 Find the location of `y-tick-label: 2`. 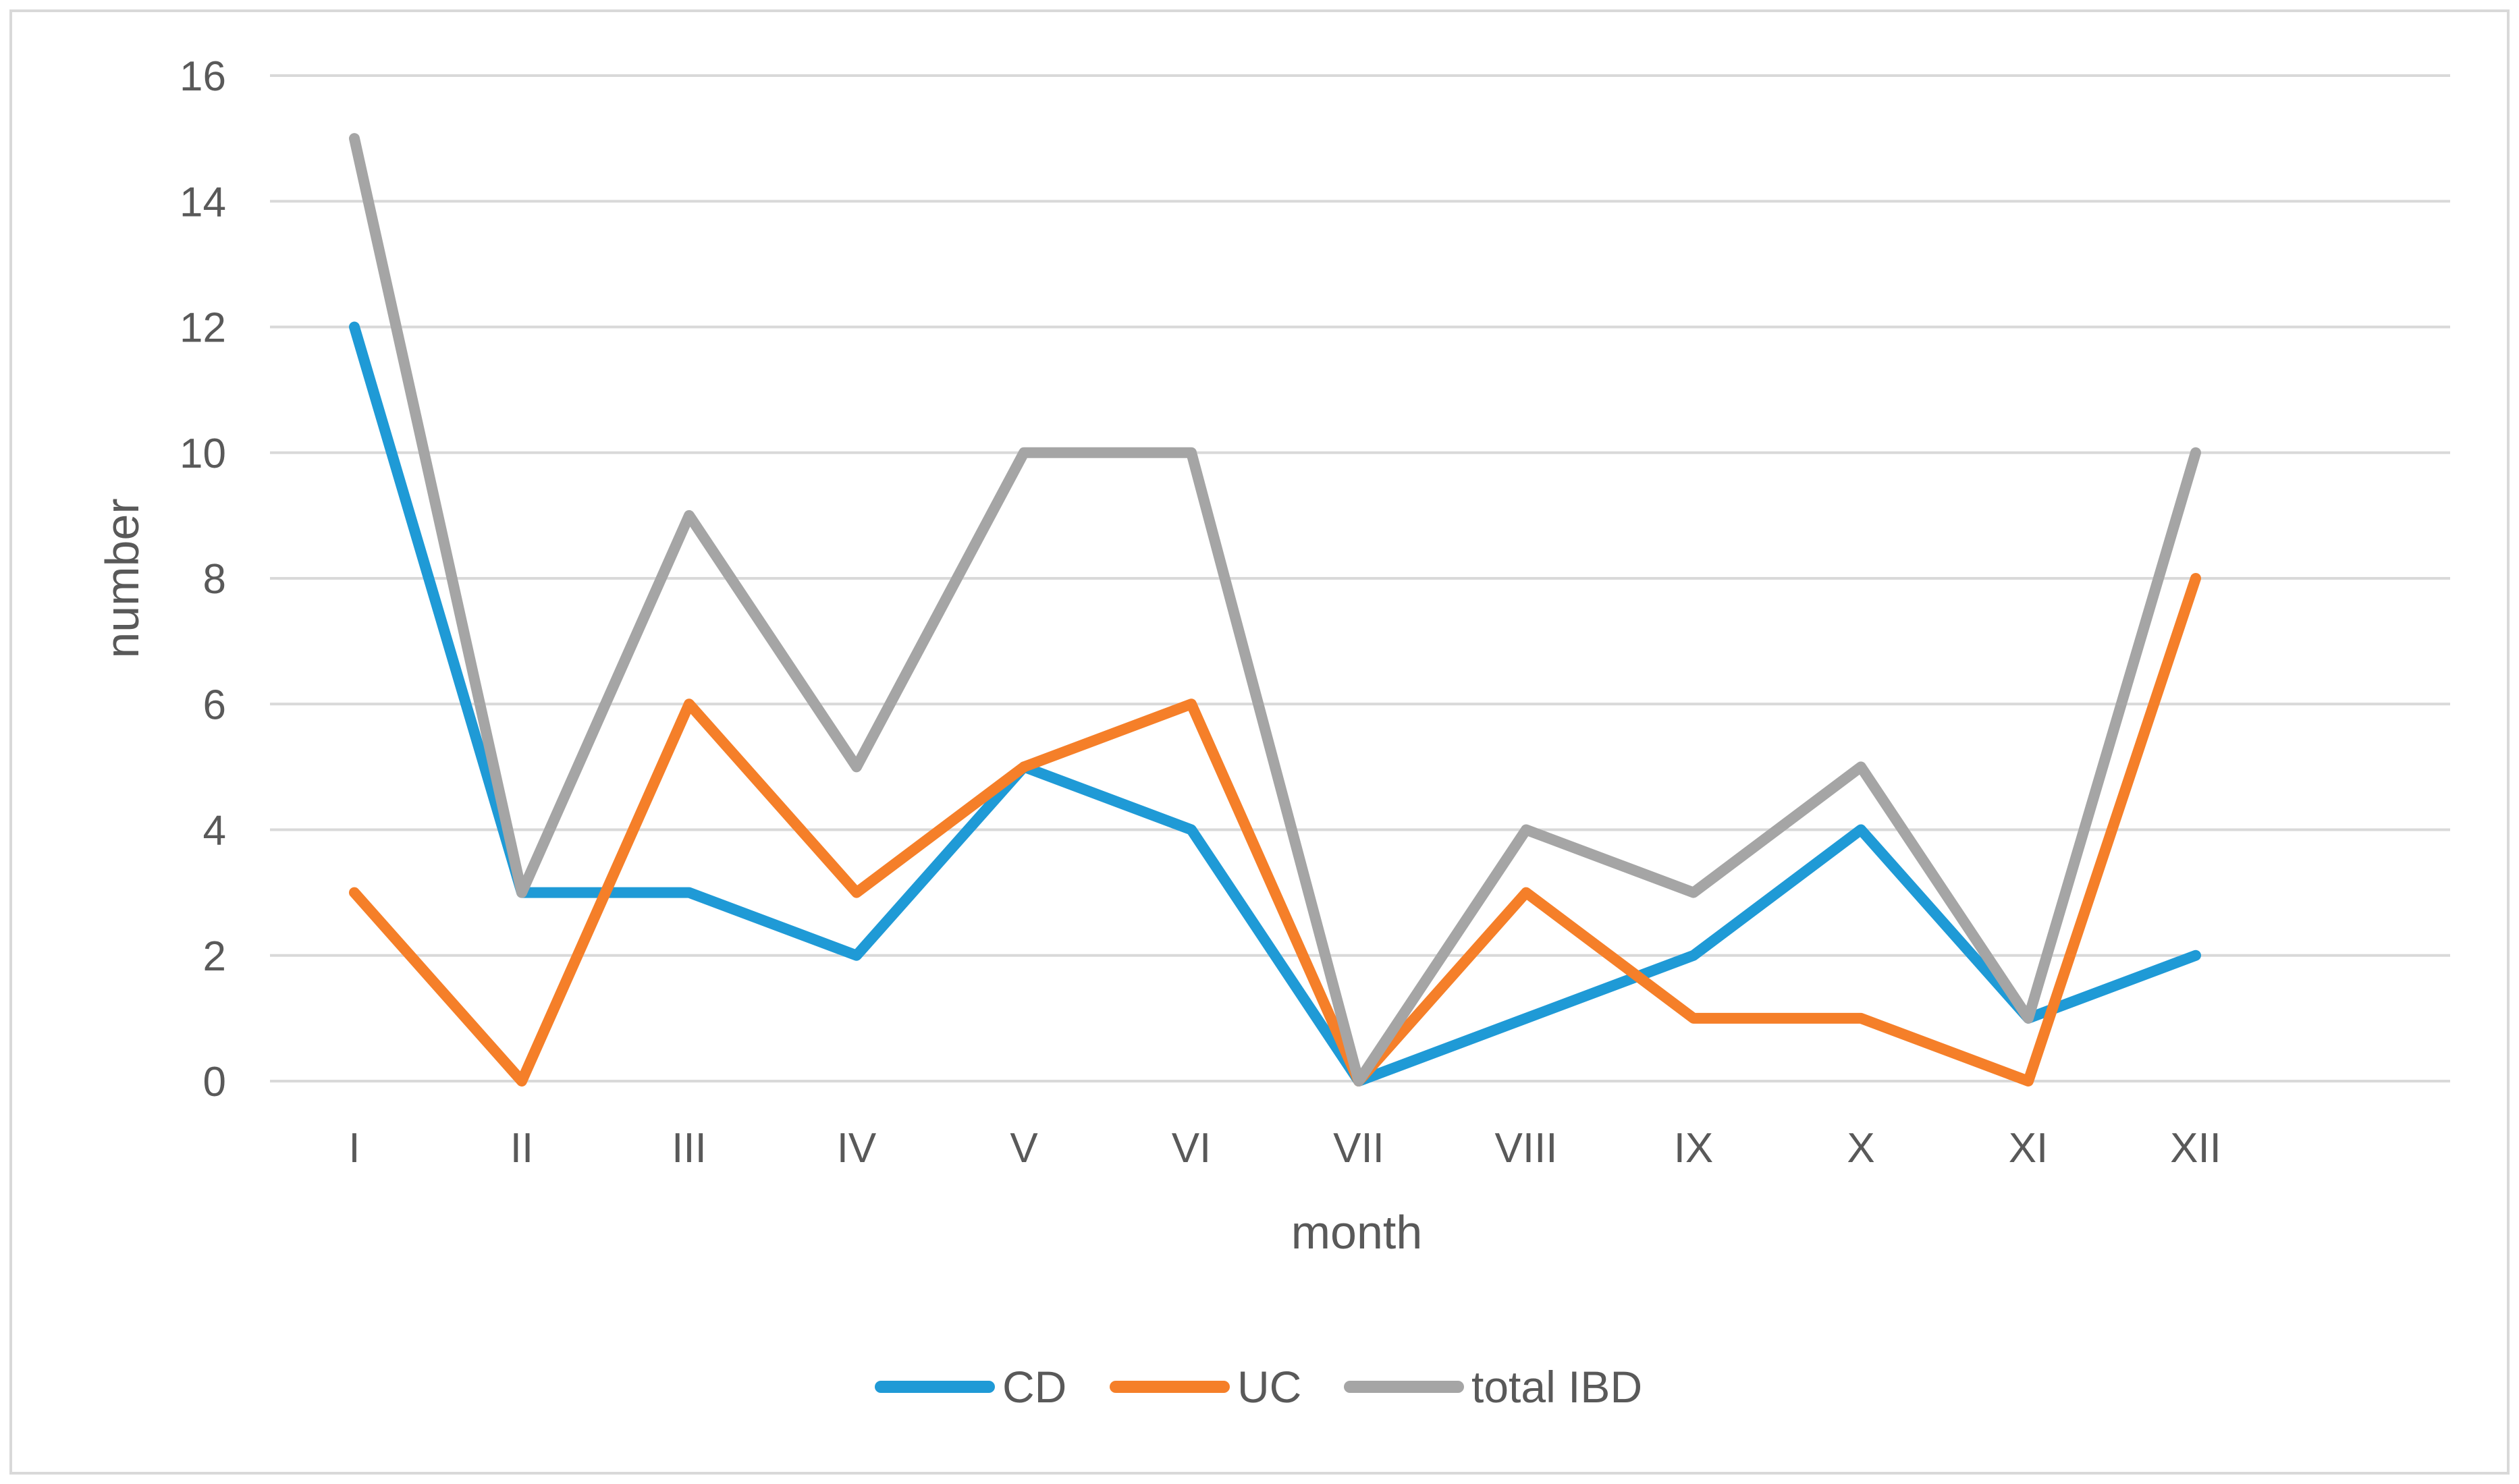

y-tick-label: 2 is located at coordinates (215, 956).